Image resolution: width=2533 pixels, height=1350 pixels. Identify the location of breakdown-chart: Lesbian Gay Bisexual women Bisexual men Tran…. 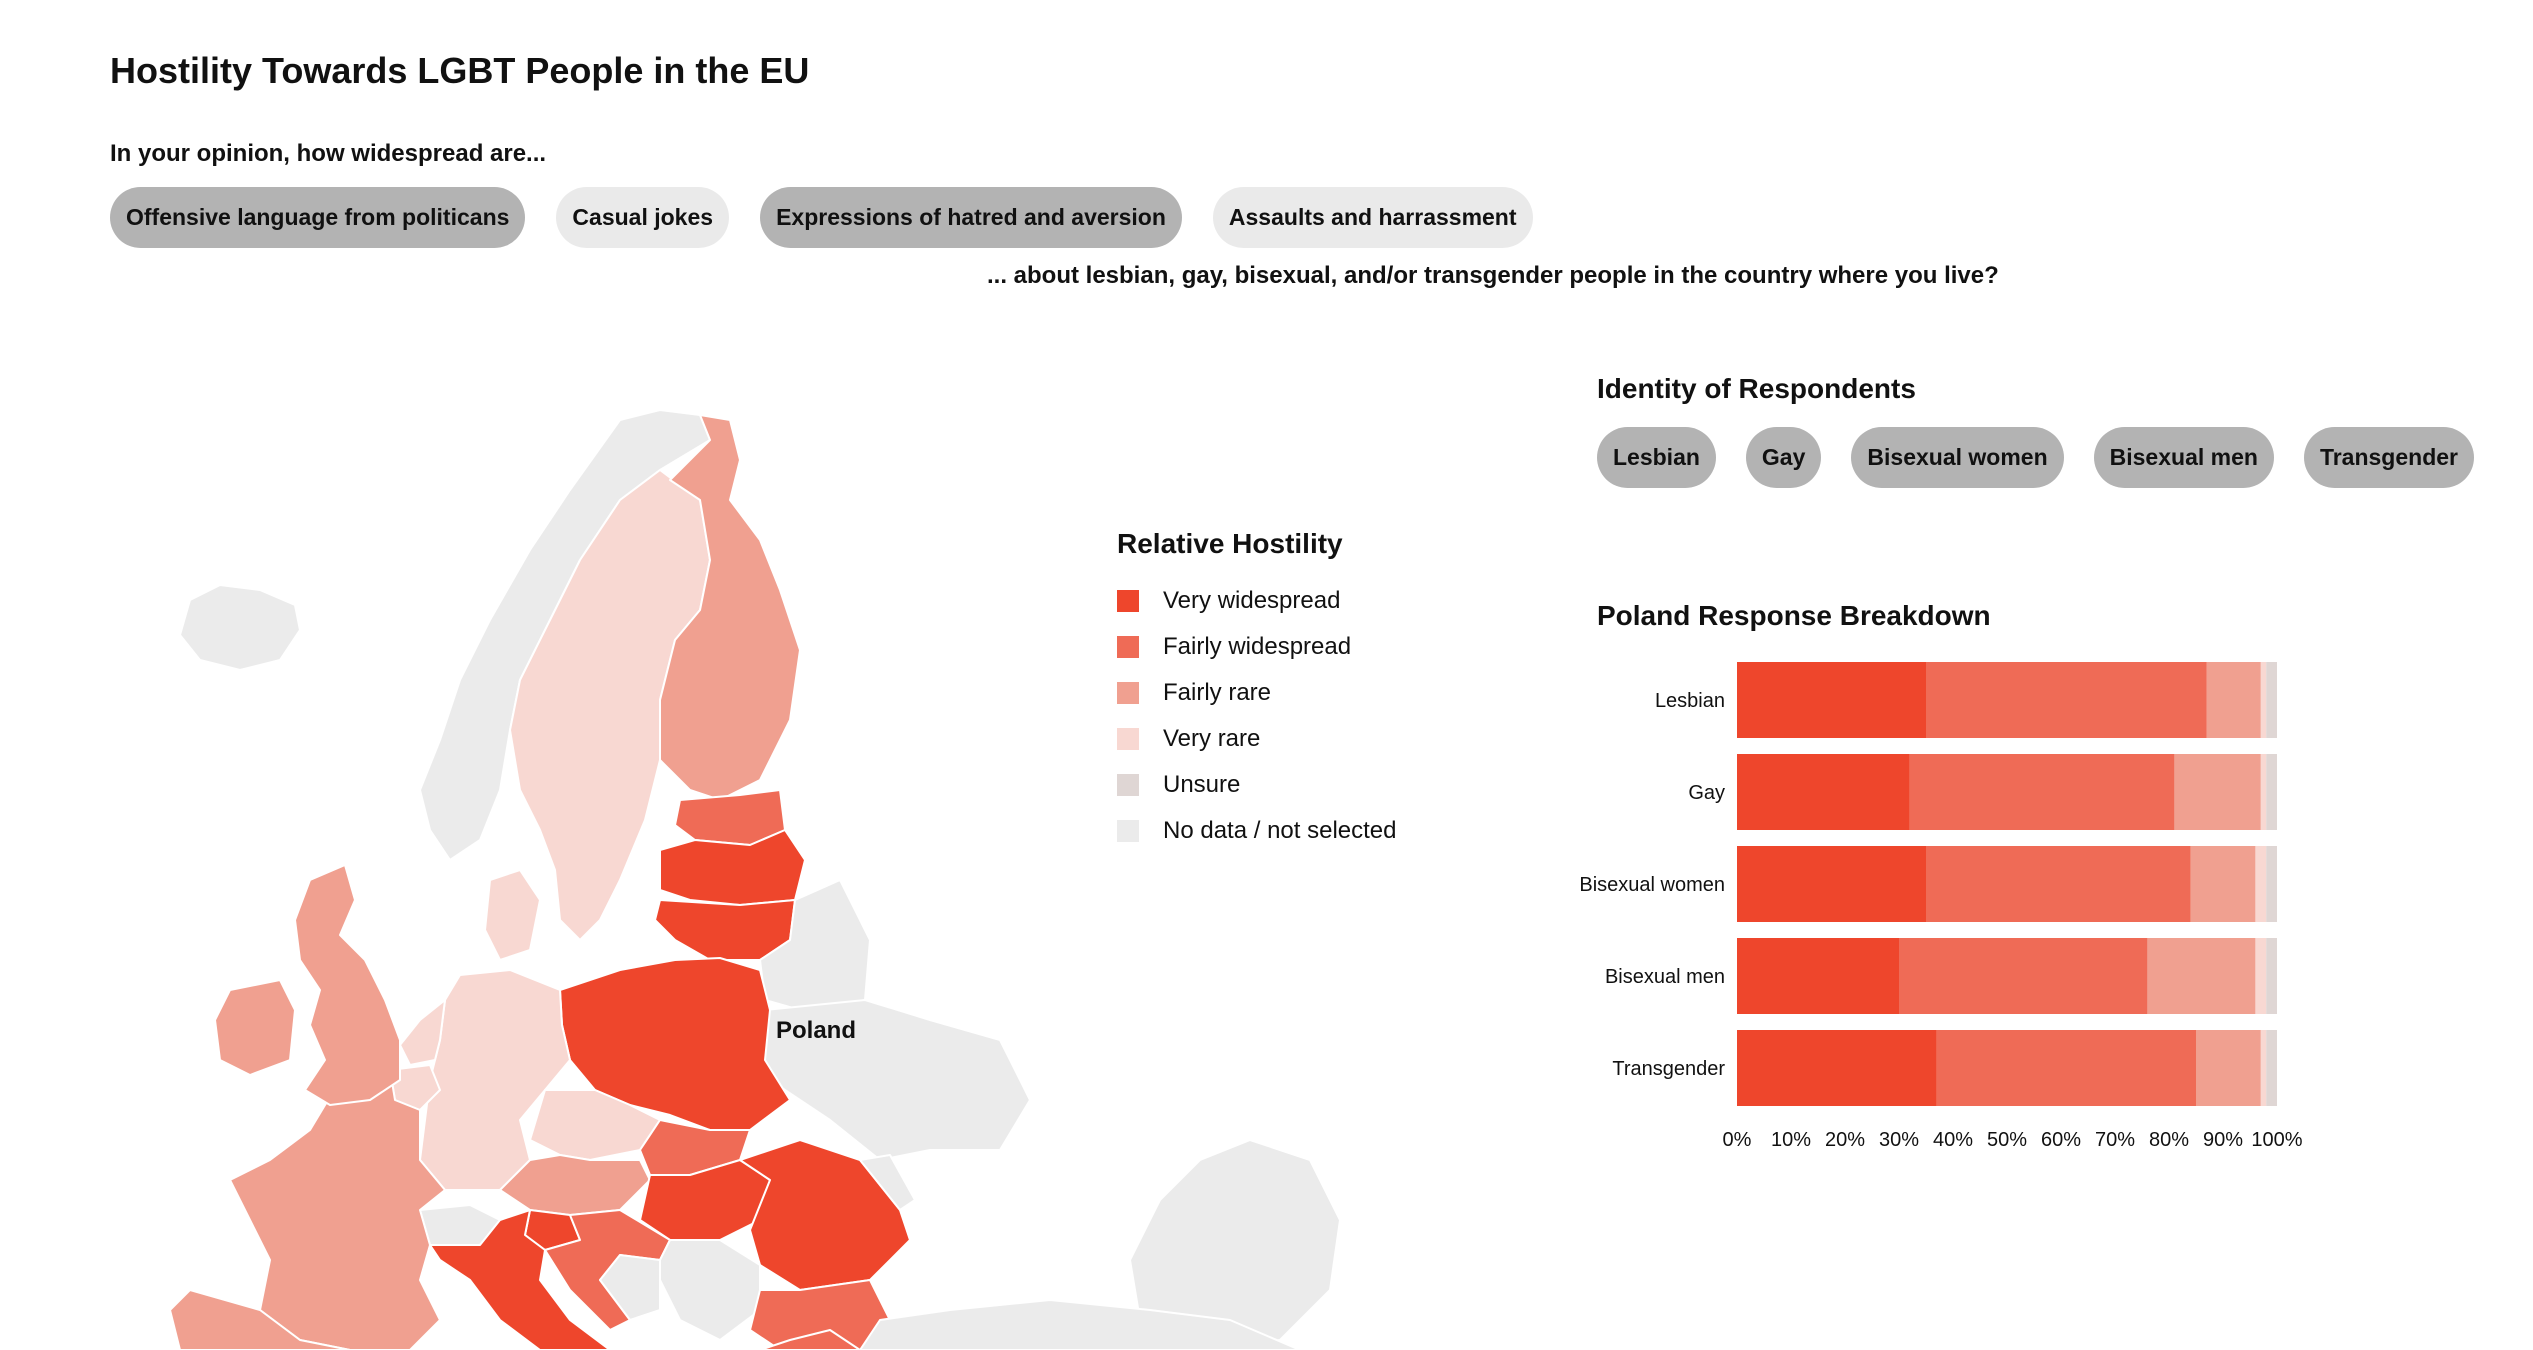
(1950, 910).